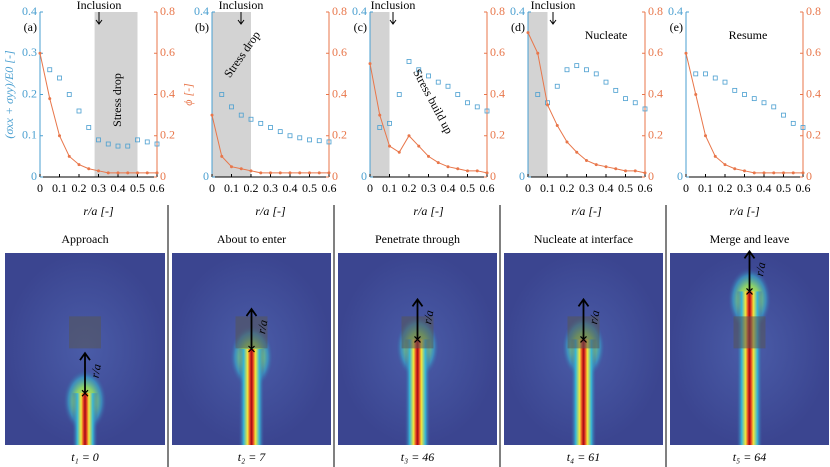  What do you see at coordinates (252, 457) in the screenshot?
I see `snapshot-time: t₂ = 7` at bounding box center [252, 457].